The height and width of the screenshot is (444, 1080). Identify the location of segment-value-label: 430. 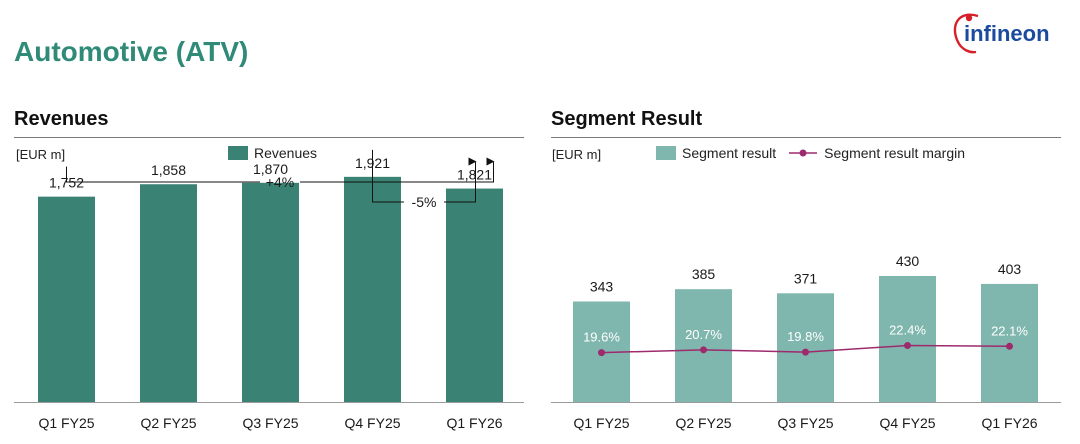
(908, 261).